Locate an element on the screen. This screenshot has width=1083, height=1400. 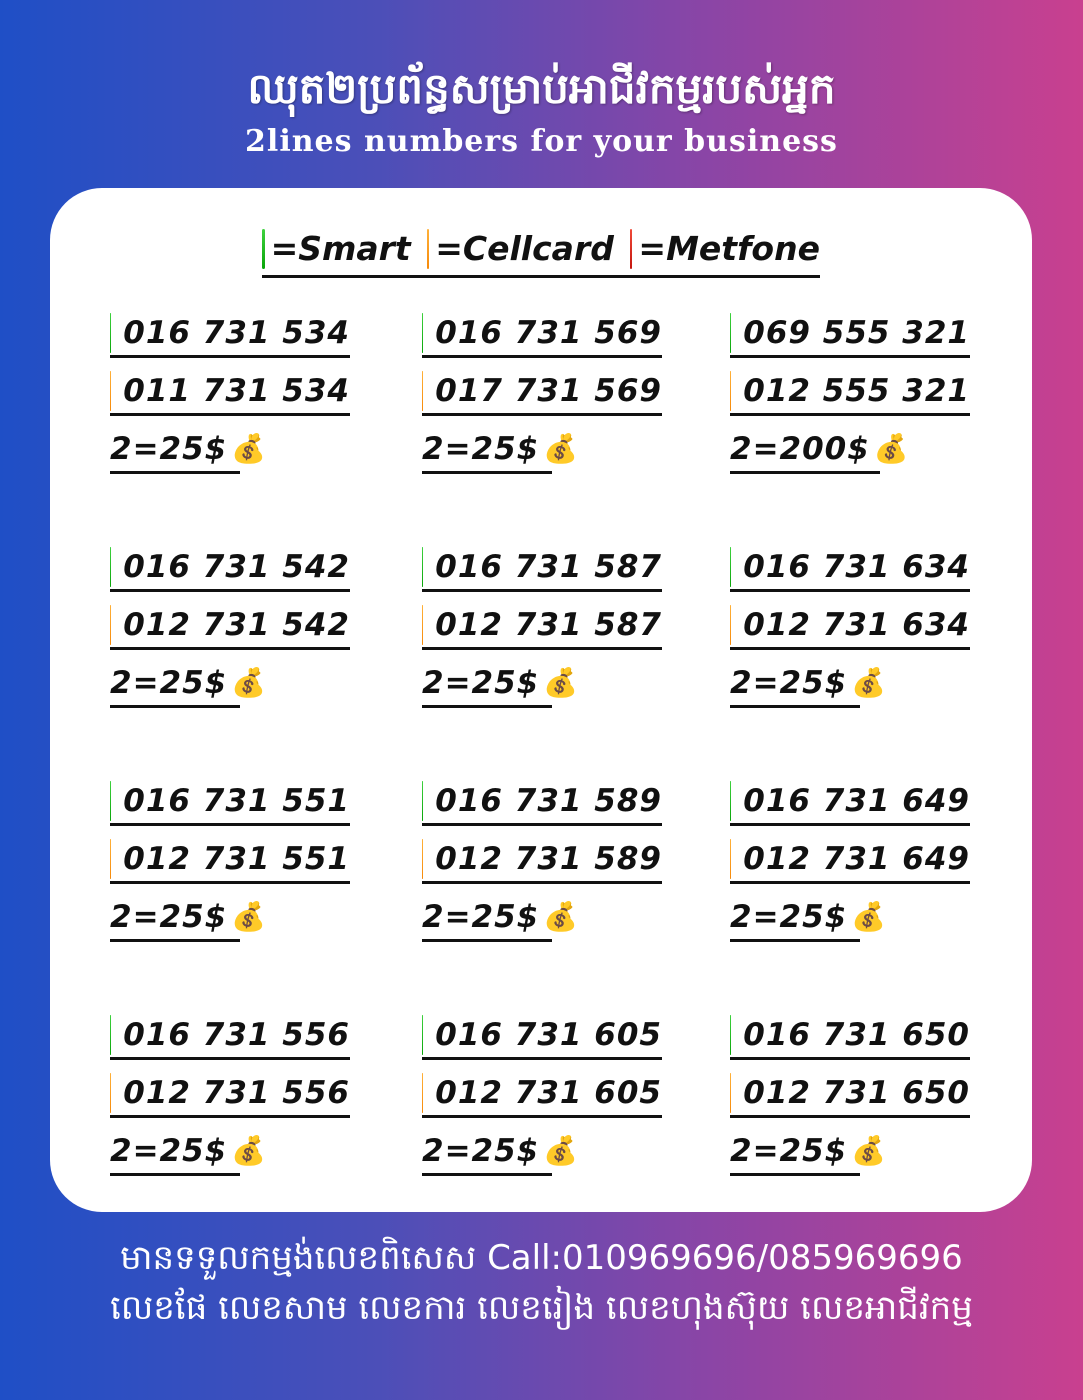
cellcard-number: 012 731 634 is located at coordinates (856, 624).